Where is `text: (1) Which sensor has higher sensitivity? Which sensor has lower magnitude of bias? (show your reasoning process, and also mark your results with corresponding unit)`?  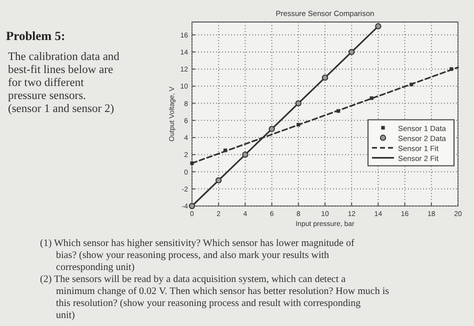 text: (1) Which sensor has higher sensitivity? Which sensor has lower magnitude of bias? (show your reasoning process, and also mark your results with corresponding unit) is located at coordinates (197, 255).